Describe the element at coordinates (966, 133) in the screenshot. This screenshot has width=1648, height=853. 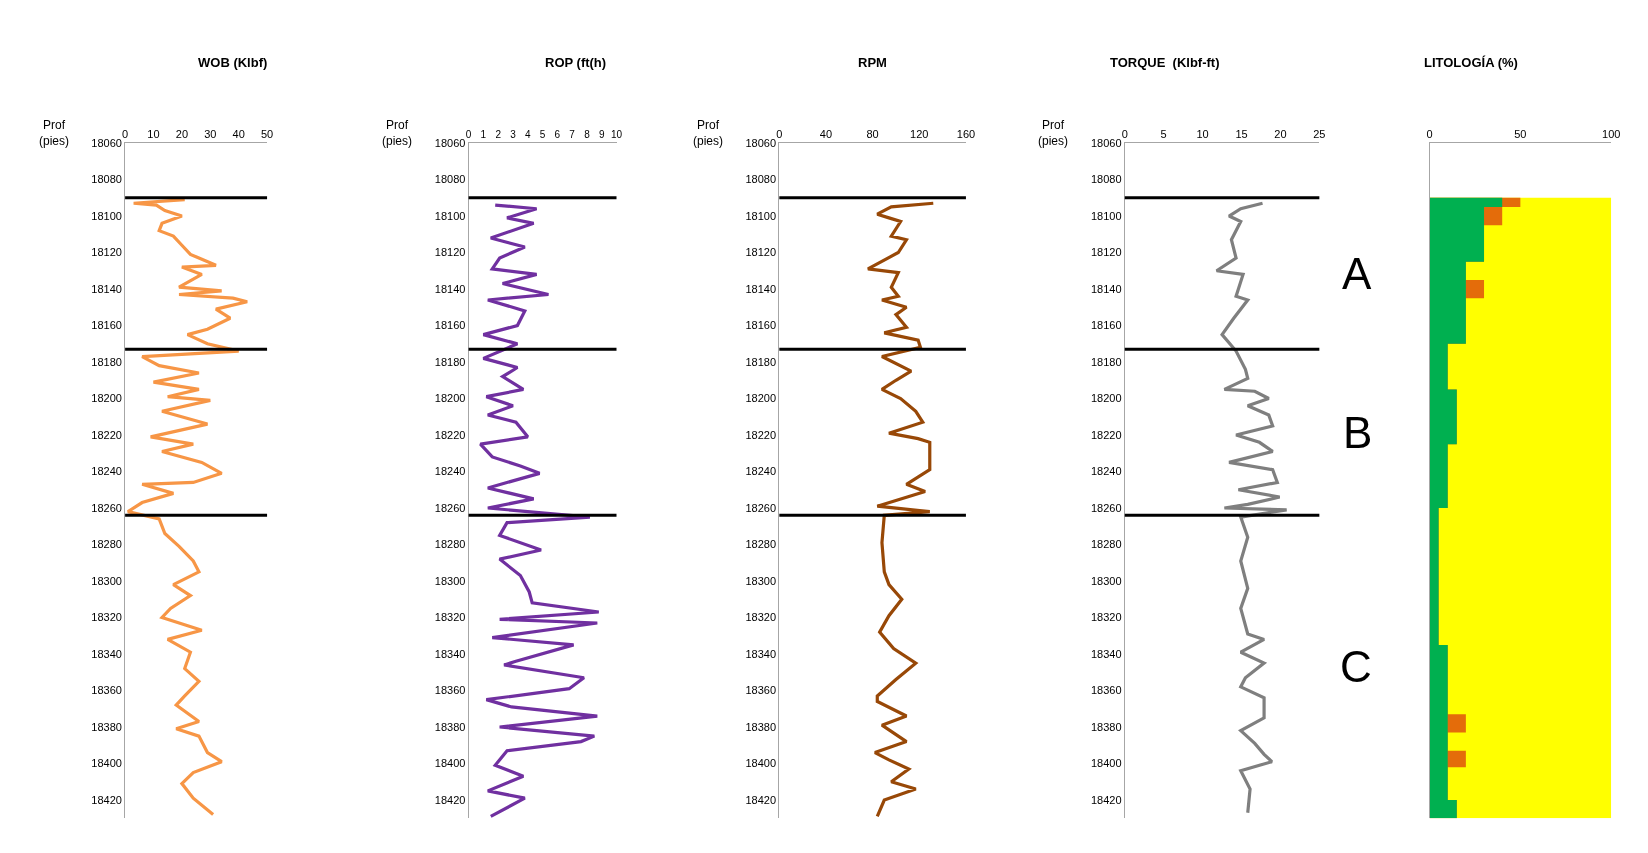
I see `x-tick-label: 160` at that location.